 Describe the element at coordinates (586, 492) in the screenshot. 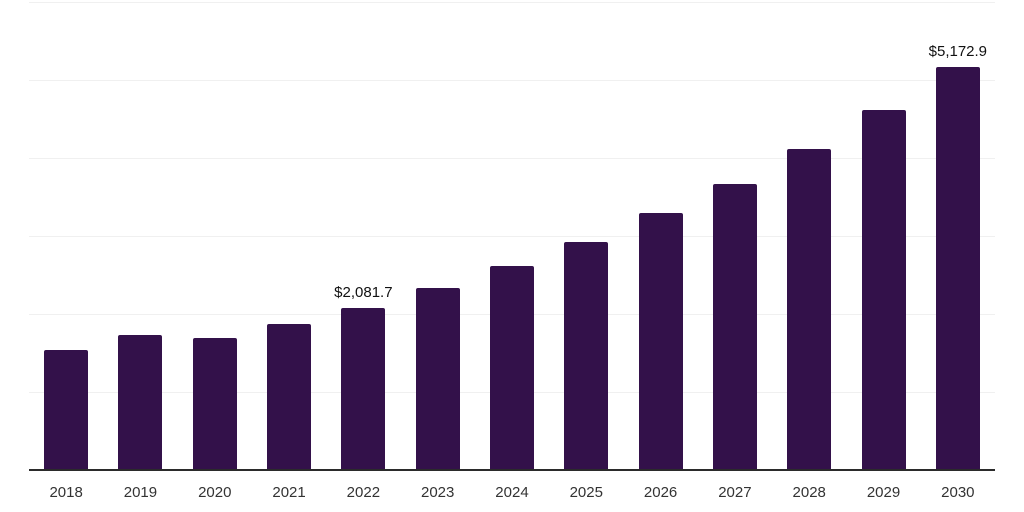

I see `x-tick-label-2025: 2025` at that location.